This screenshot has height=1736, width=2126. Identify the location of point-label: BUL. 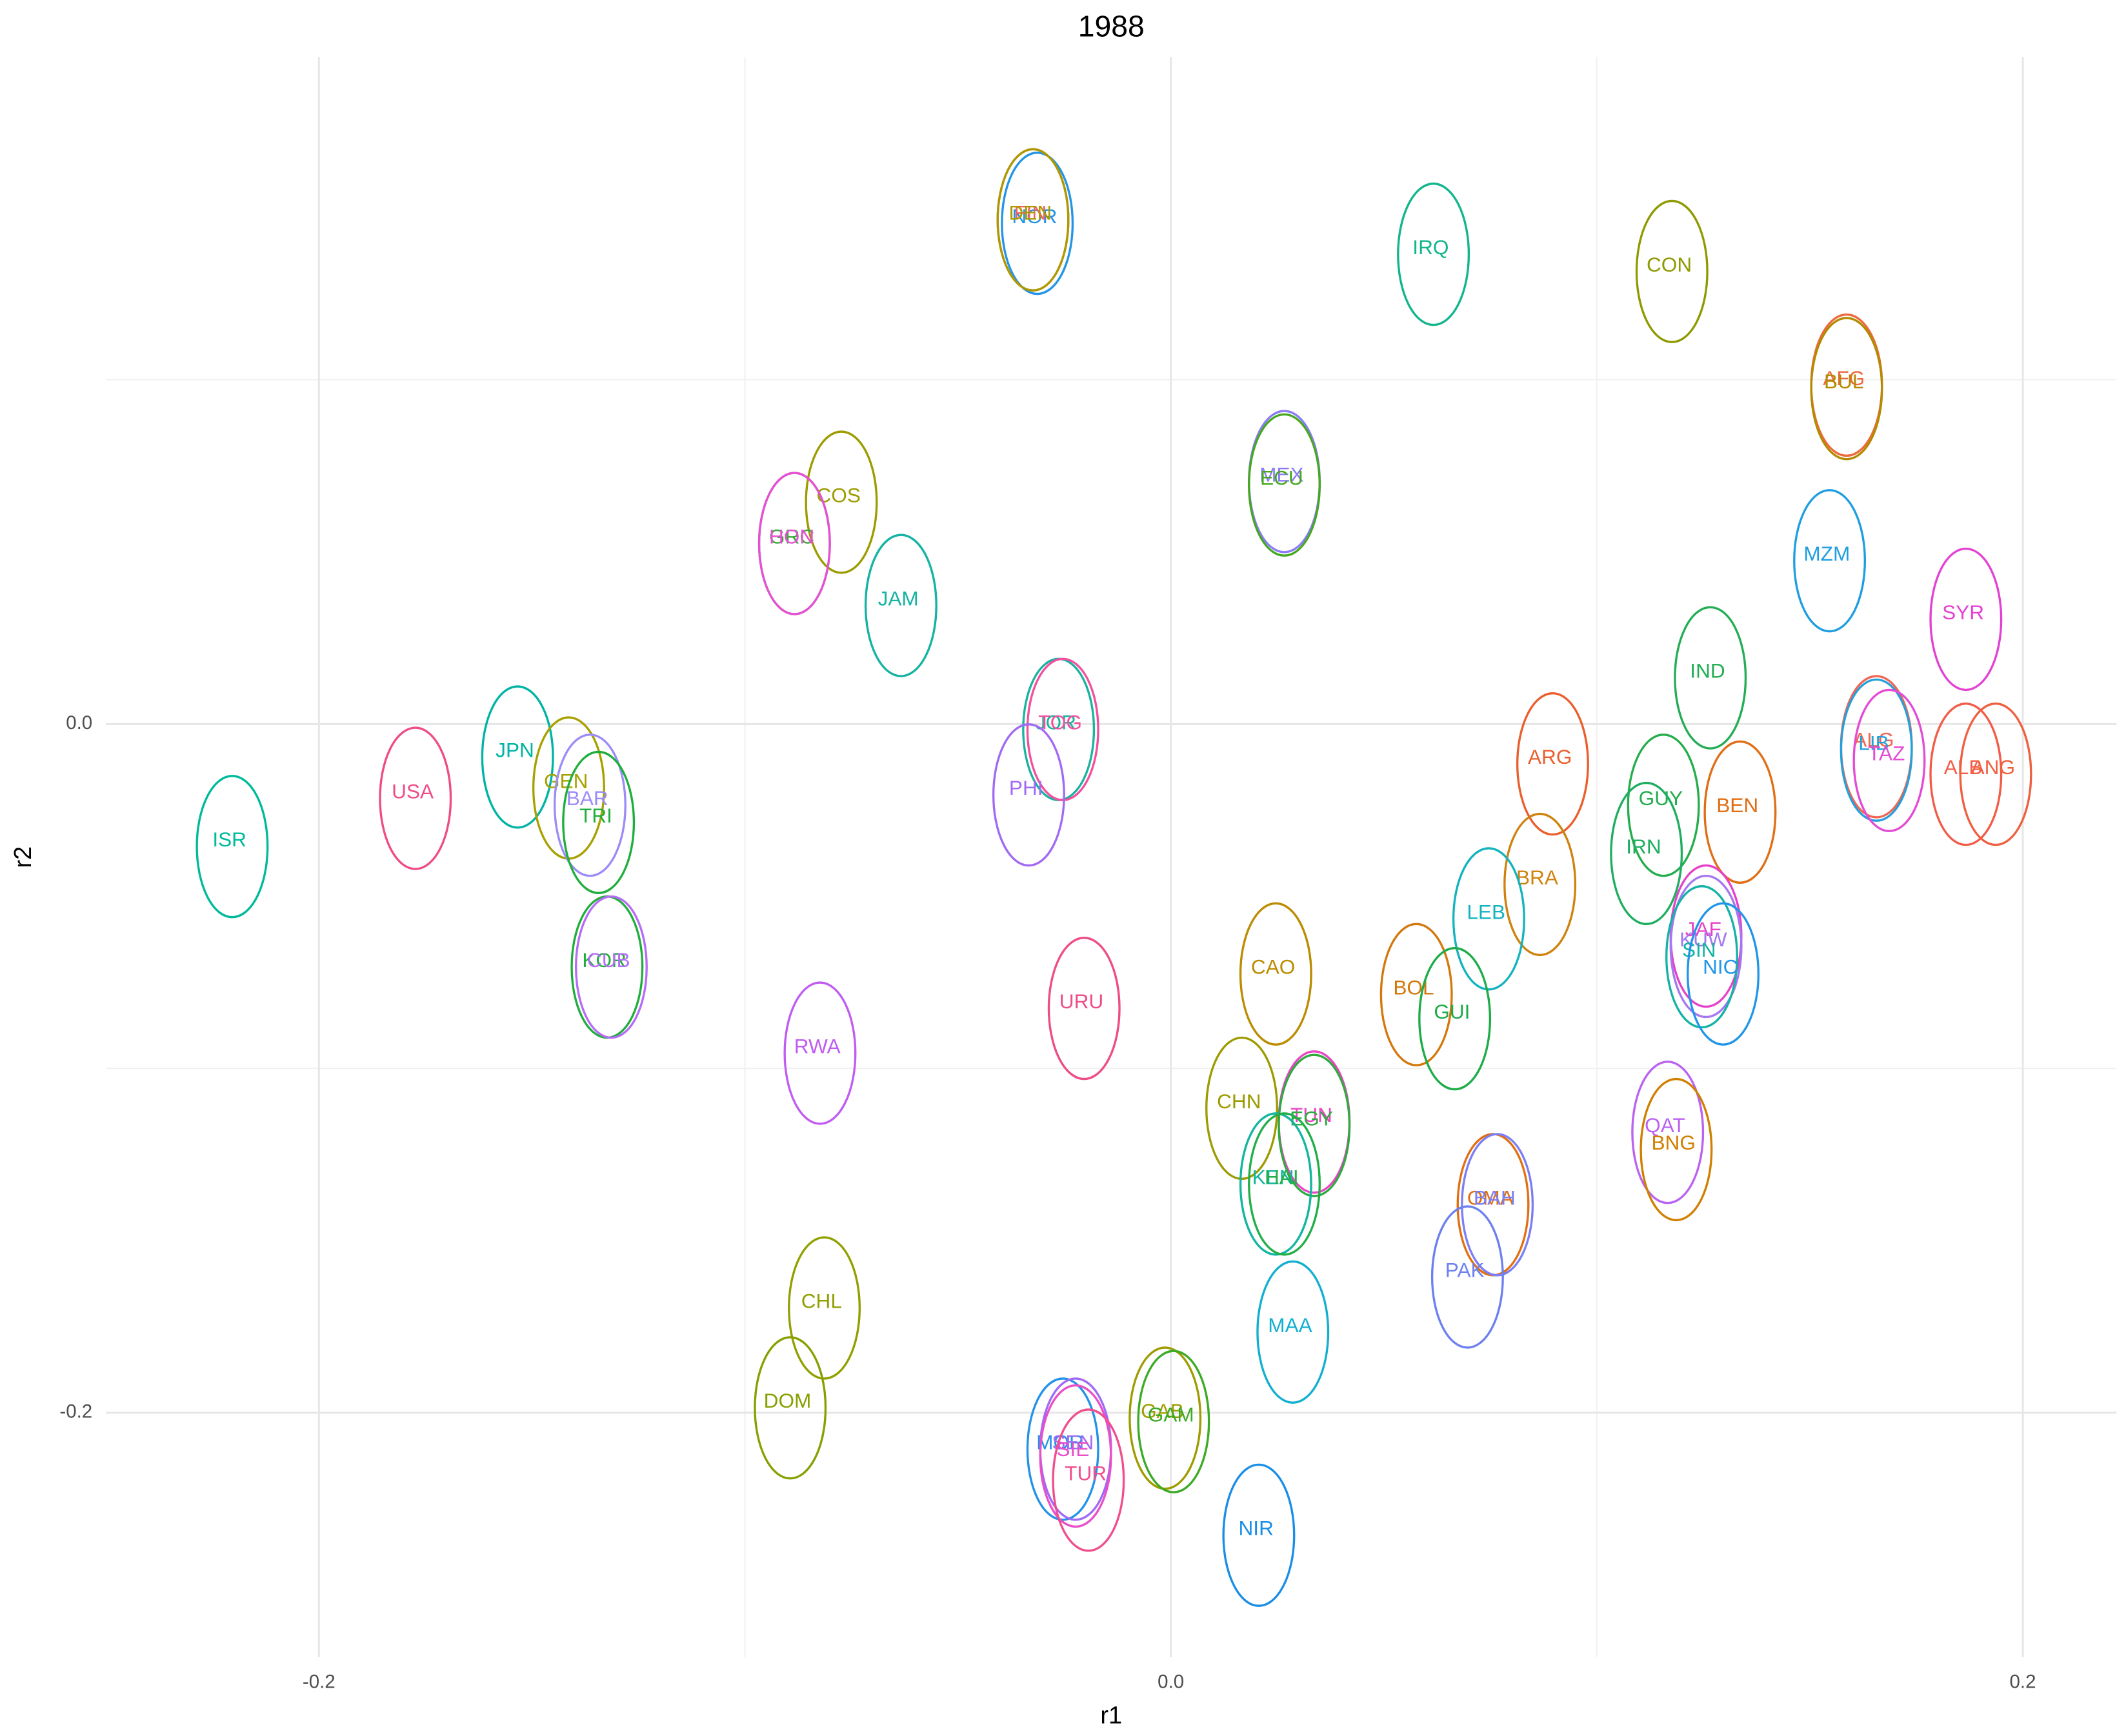
(1843, 381).